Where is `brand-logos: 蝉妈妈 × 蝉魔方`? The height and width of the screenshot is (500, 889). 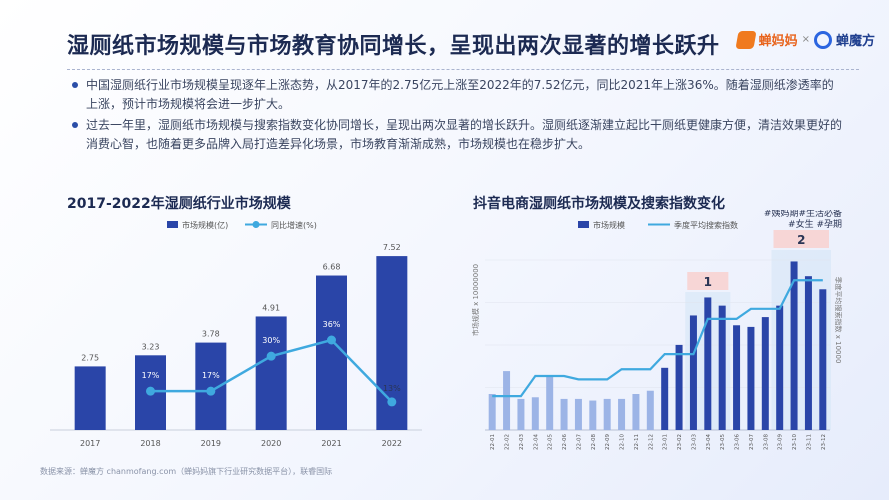 brand-logos: 蝉妈妈 × 蝉魔方 is located at coordinates (804, 39).